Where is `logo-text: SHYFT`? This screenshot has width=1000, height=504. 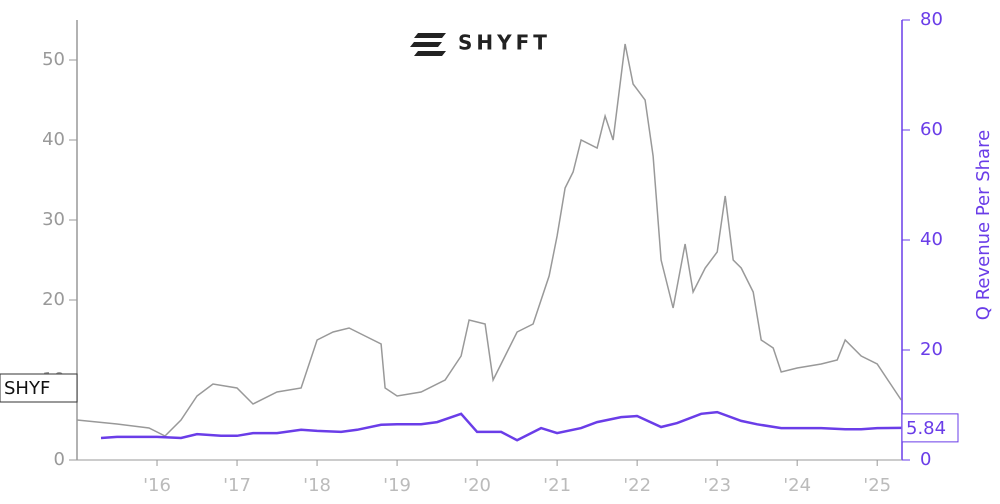 logo-text: SHYFT is located at coordinates (504, 43).